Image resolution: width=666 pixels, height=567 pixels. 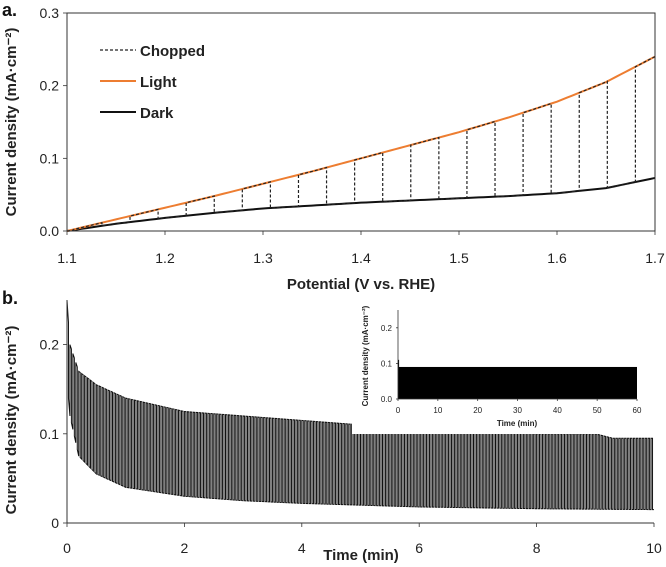 What do you see at coordinates (517, 423) in the screenshot?
I see `inset-x-axis-title: Time (min)` at bounding box center [517, 423].